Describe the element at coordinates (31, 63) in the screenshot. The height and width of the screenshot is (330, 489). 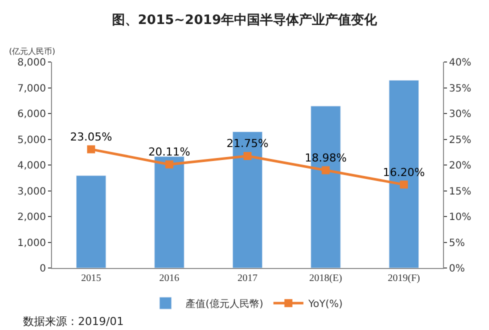
I see `y-tick-label: 8,000` at that location.